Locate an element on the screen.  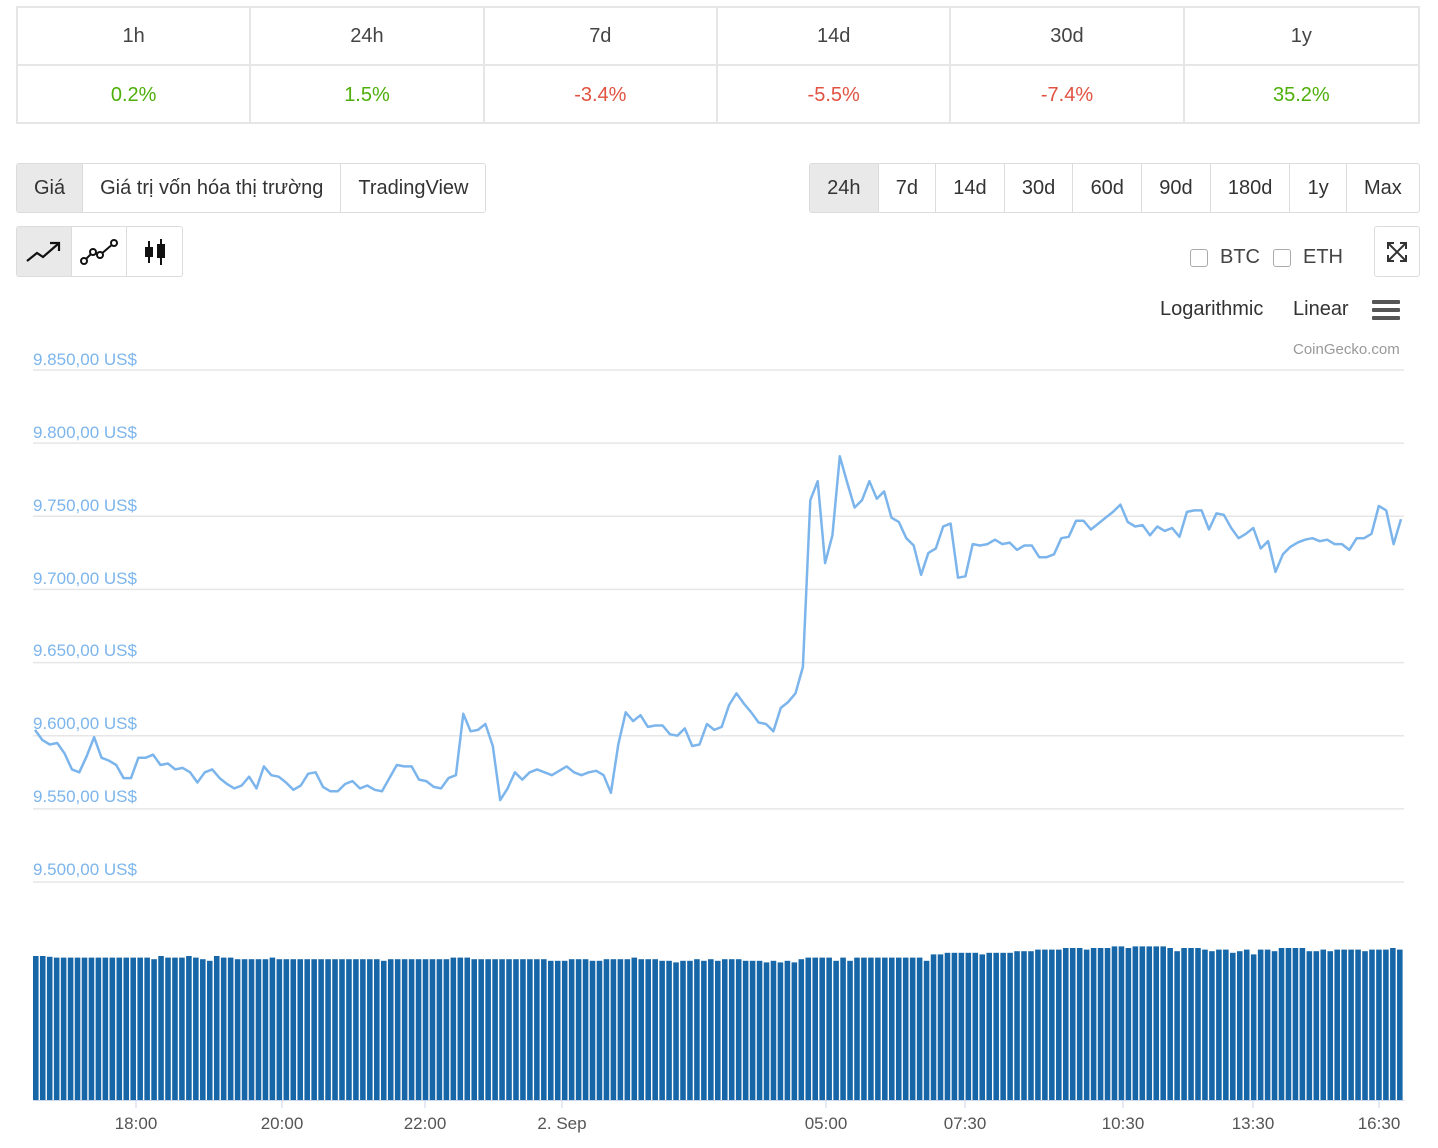
change-value: 1.5% is located at coordinates (368, 95).